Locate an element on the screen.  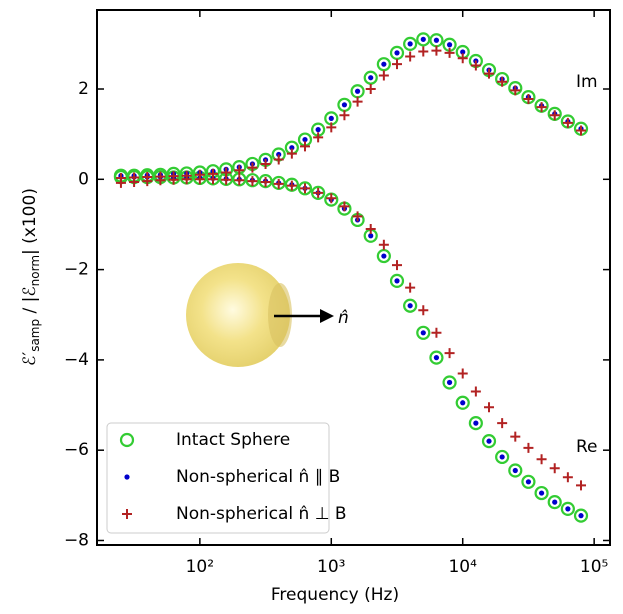
y-tick-label: −8 is located at coordinates (76, 540).